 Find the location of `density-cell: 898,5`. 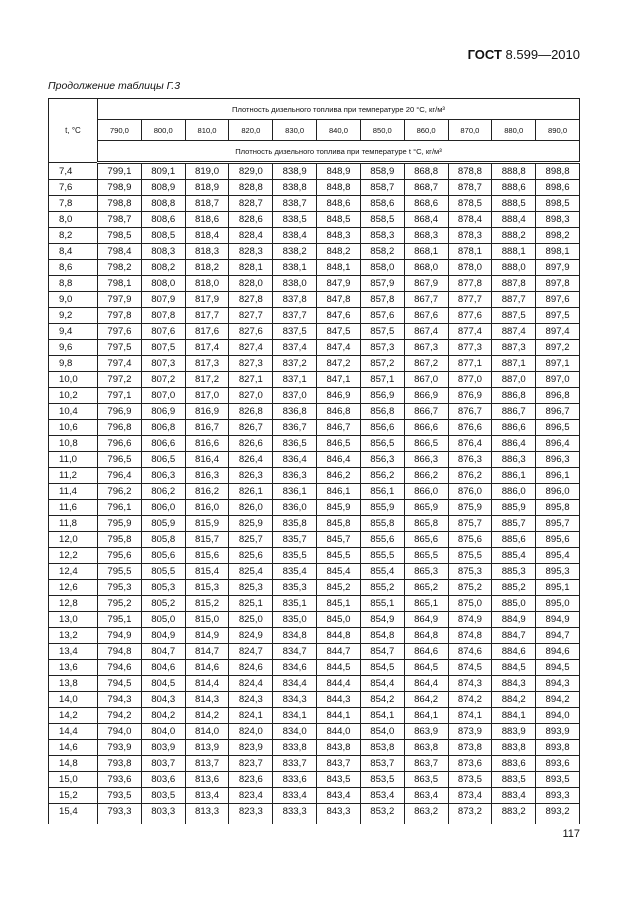

density-cell: 898,5 is located at coordinates (557, 203).